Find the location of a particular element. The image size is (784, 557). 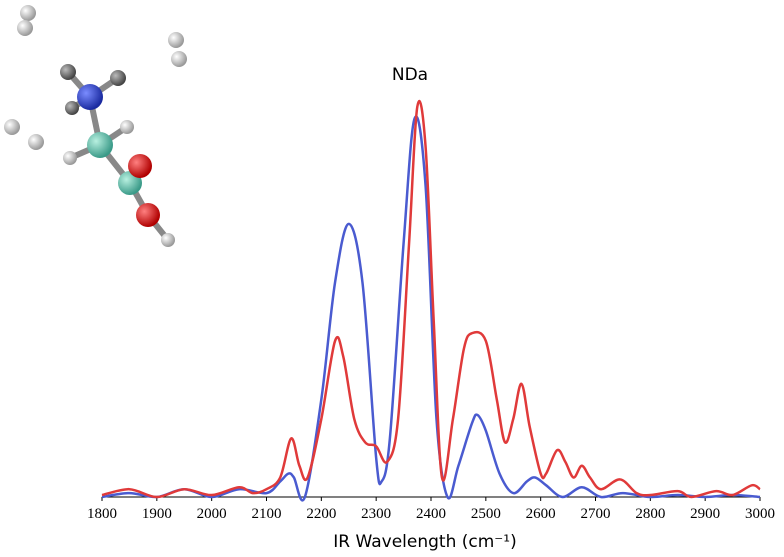

x-tick-label: 2800 is located at coordinates (650, 514).